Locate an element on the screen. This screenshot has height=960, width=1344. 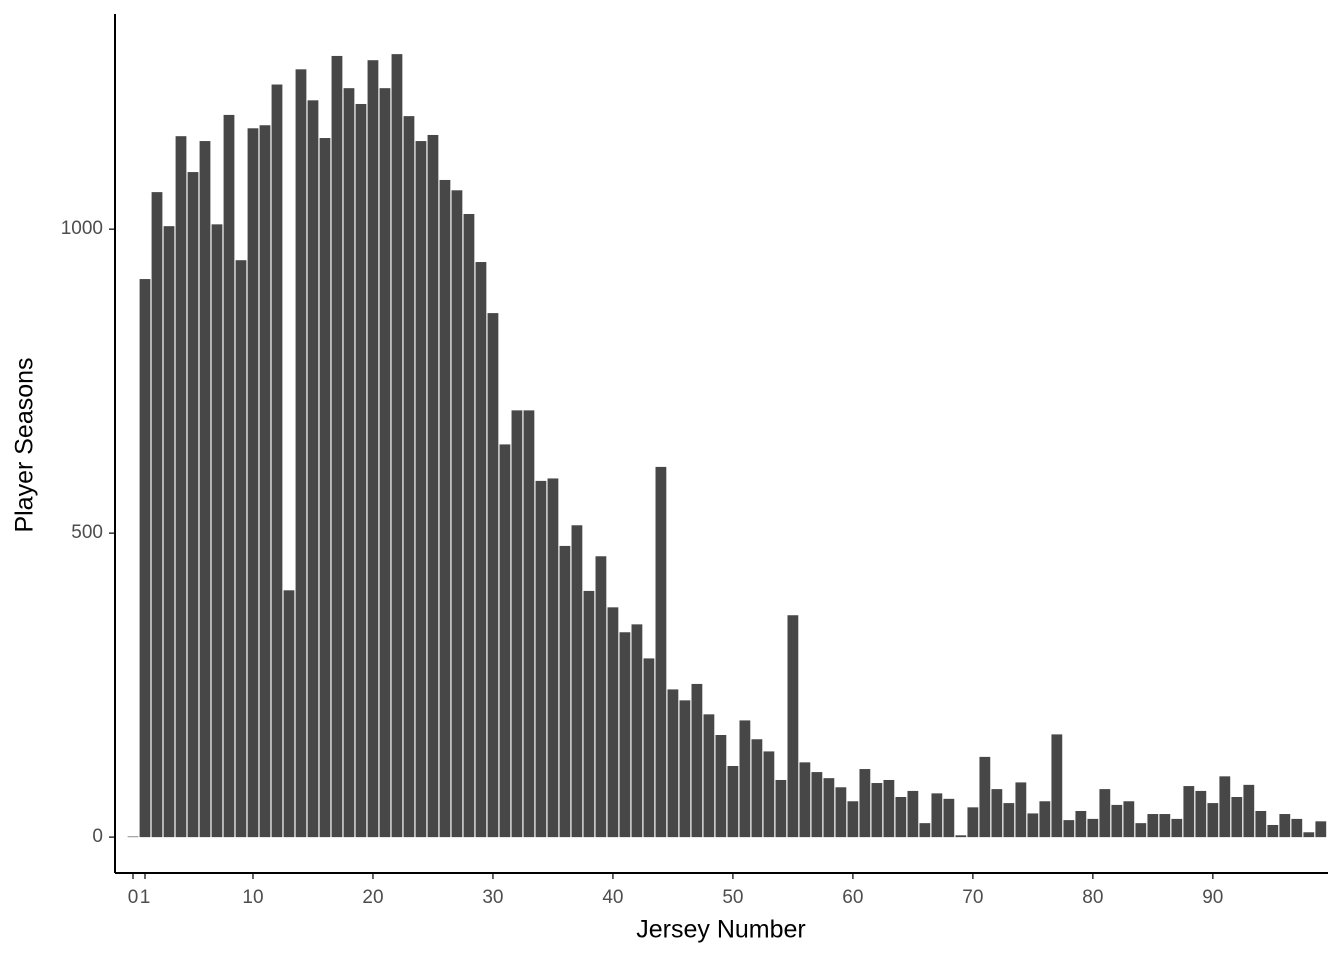
y-tick-label: 500 is located at coordinates (87, 532).